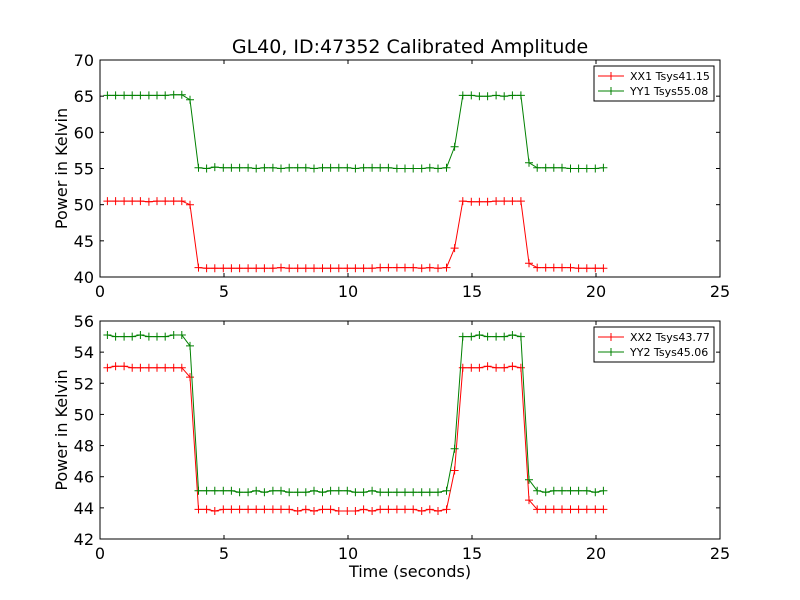 This screenshot has height=600, width=800. I want to click on x-tick-label: 15, so click(472, 291).